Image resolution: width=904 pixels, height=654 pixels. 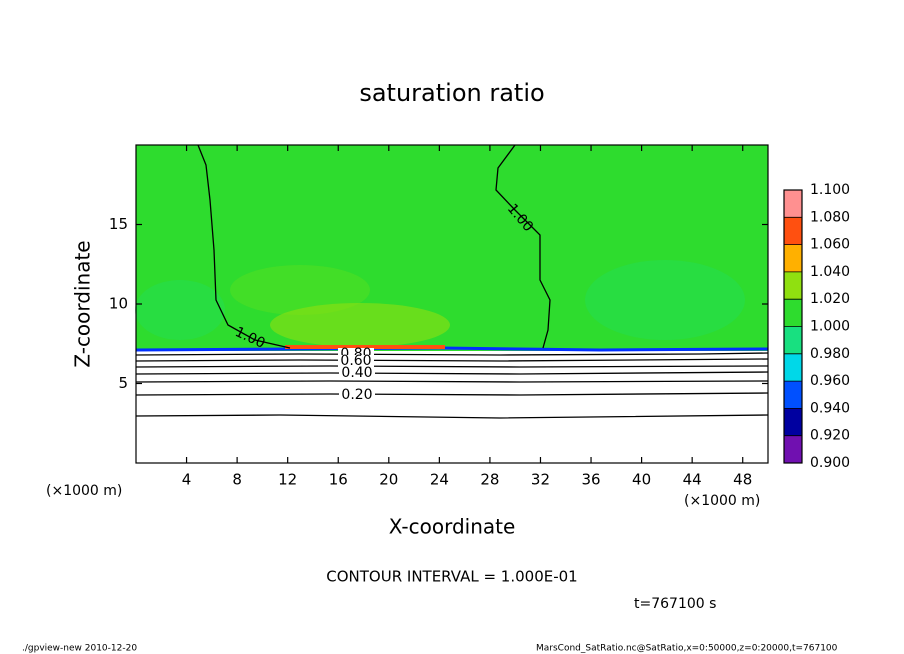 What do you see at coordinates (742, 480) in the screenshot?
I see `x-tick-label: 48` at bounding box center [742, 480].